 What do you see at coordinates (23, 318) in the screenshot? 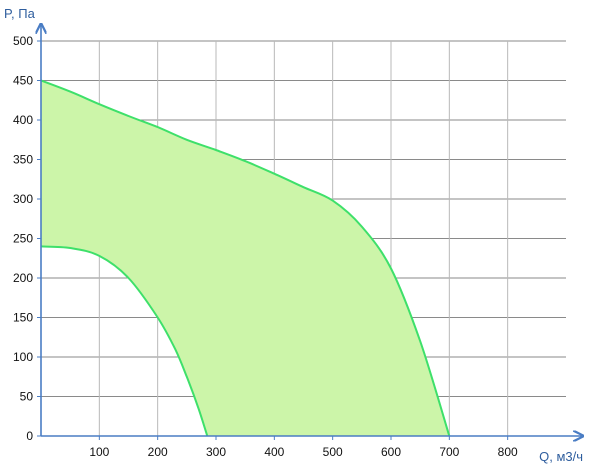
I see `y-tick-label: 150` at bounding box center [23, 318].